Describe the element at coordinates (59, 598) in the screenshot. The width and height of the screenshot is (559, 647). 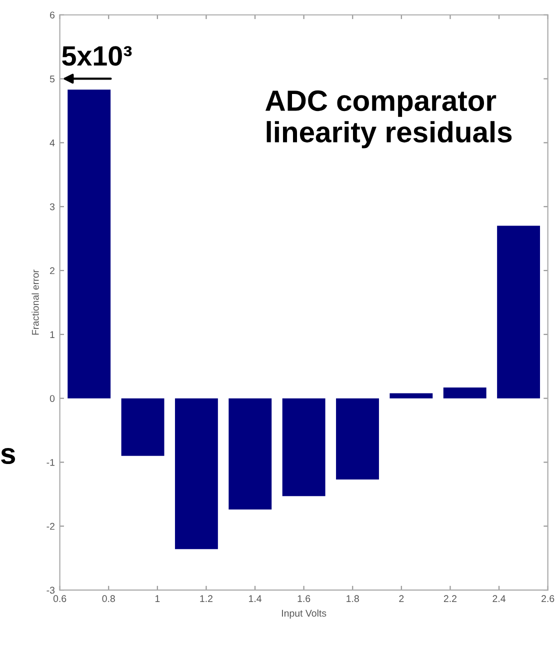
I see `x-tick-label: 0.6` at that location.